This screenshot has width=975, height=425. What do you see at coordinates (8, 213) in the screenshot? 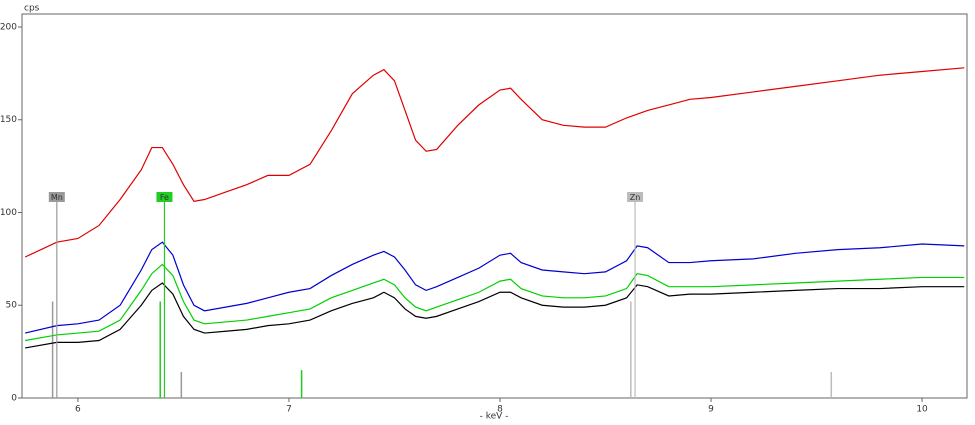
I see `y-tick-label: 100` at bounding box center [8, 213].